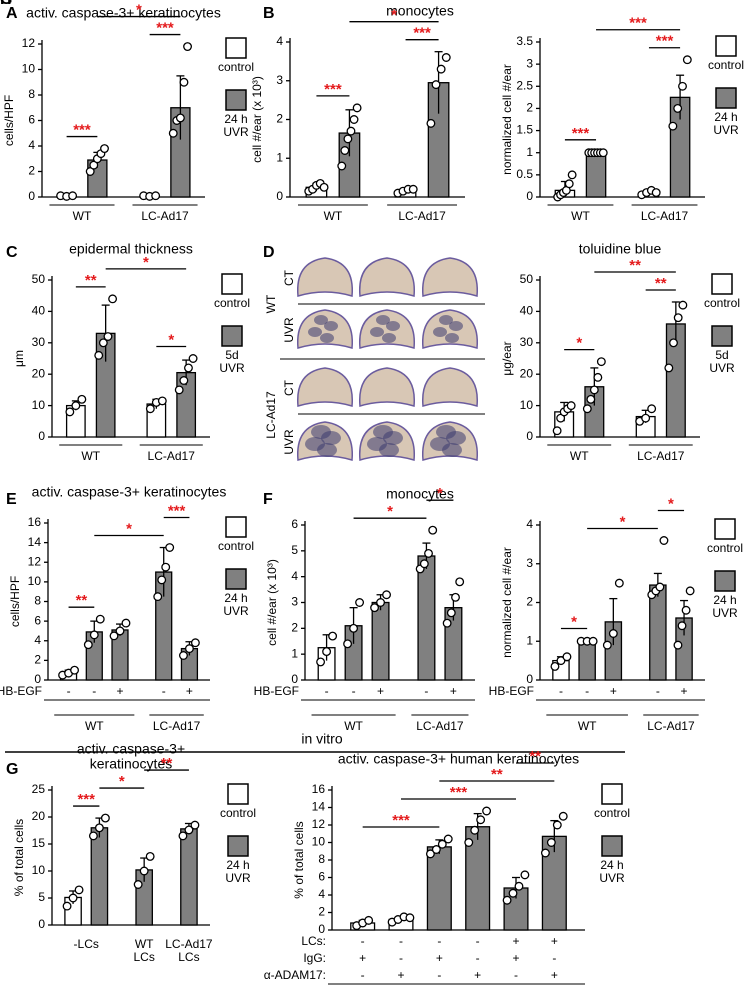 The height and width of the screenshot is (1006, 750). Describe the element at coordinates (131, 249) in the screenshot. I see `chart-title: epidermal thickness` at that location.